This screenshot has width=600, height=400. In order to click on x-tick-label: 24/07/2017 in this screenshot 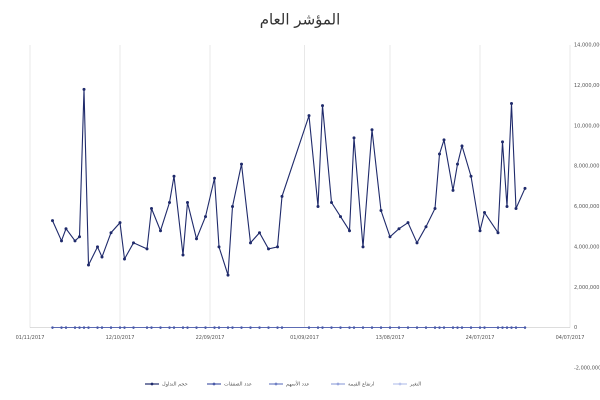, I will do `click(480, 338)`.